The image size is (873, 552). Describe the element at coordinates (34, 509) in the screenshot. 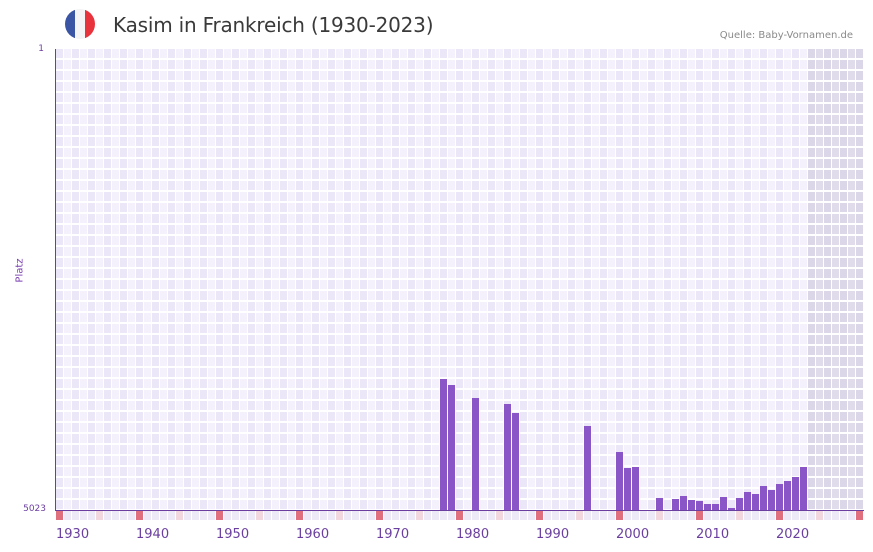

I see `y-tick-bottom: 5023` at that location.